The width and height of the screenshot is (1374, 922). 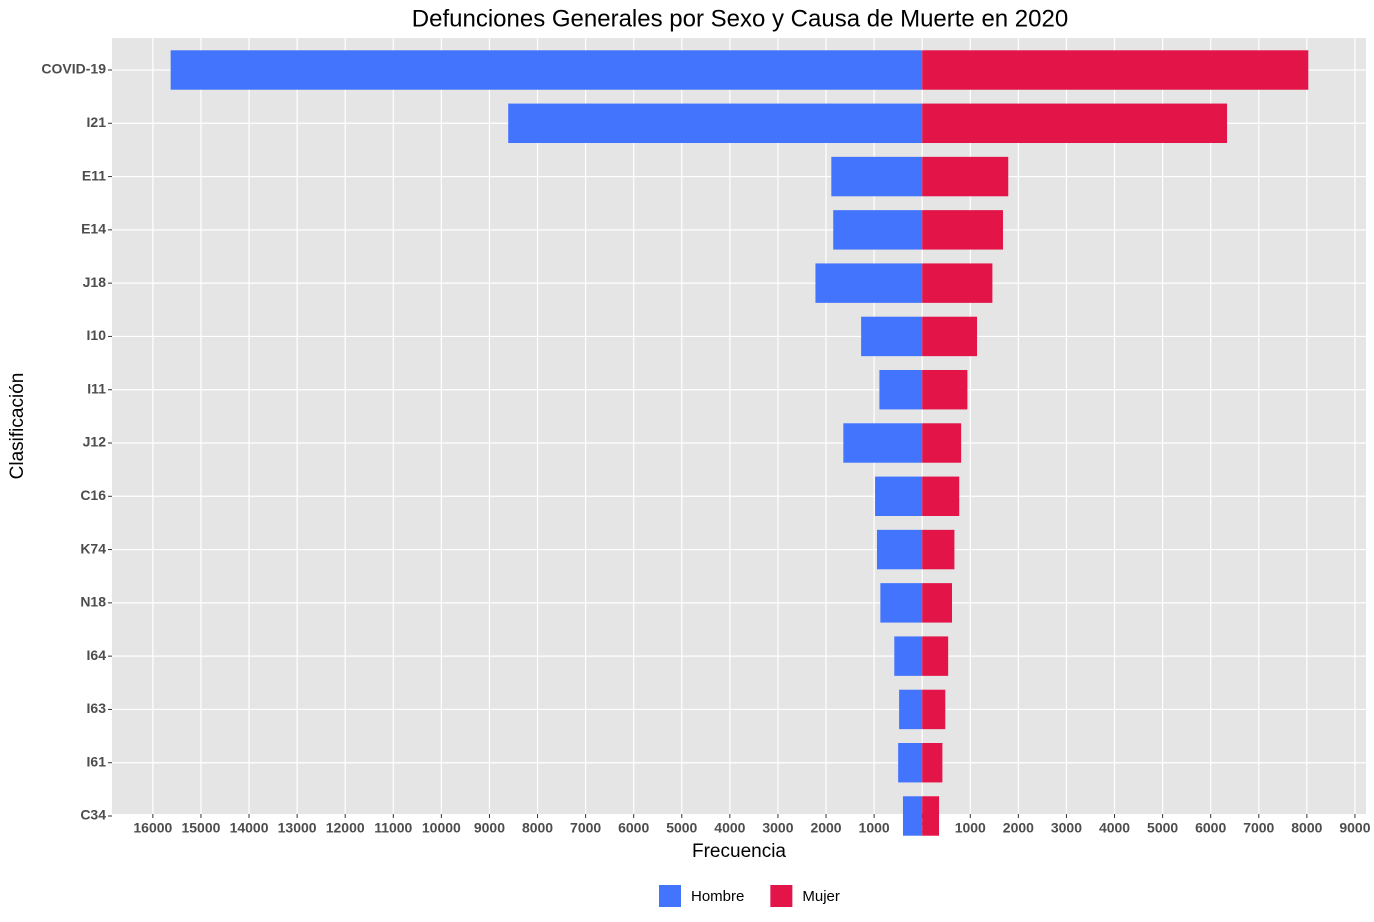 I want to click on y-tick-label: J12, so click(x=95, y=442).